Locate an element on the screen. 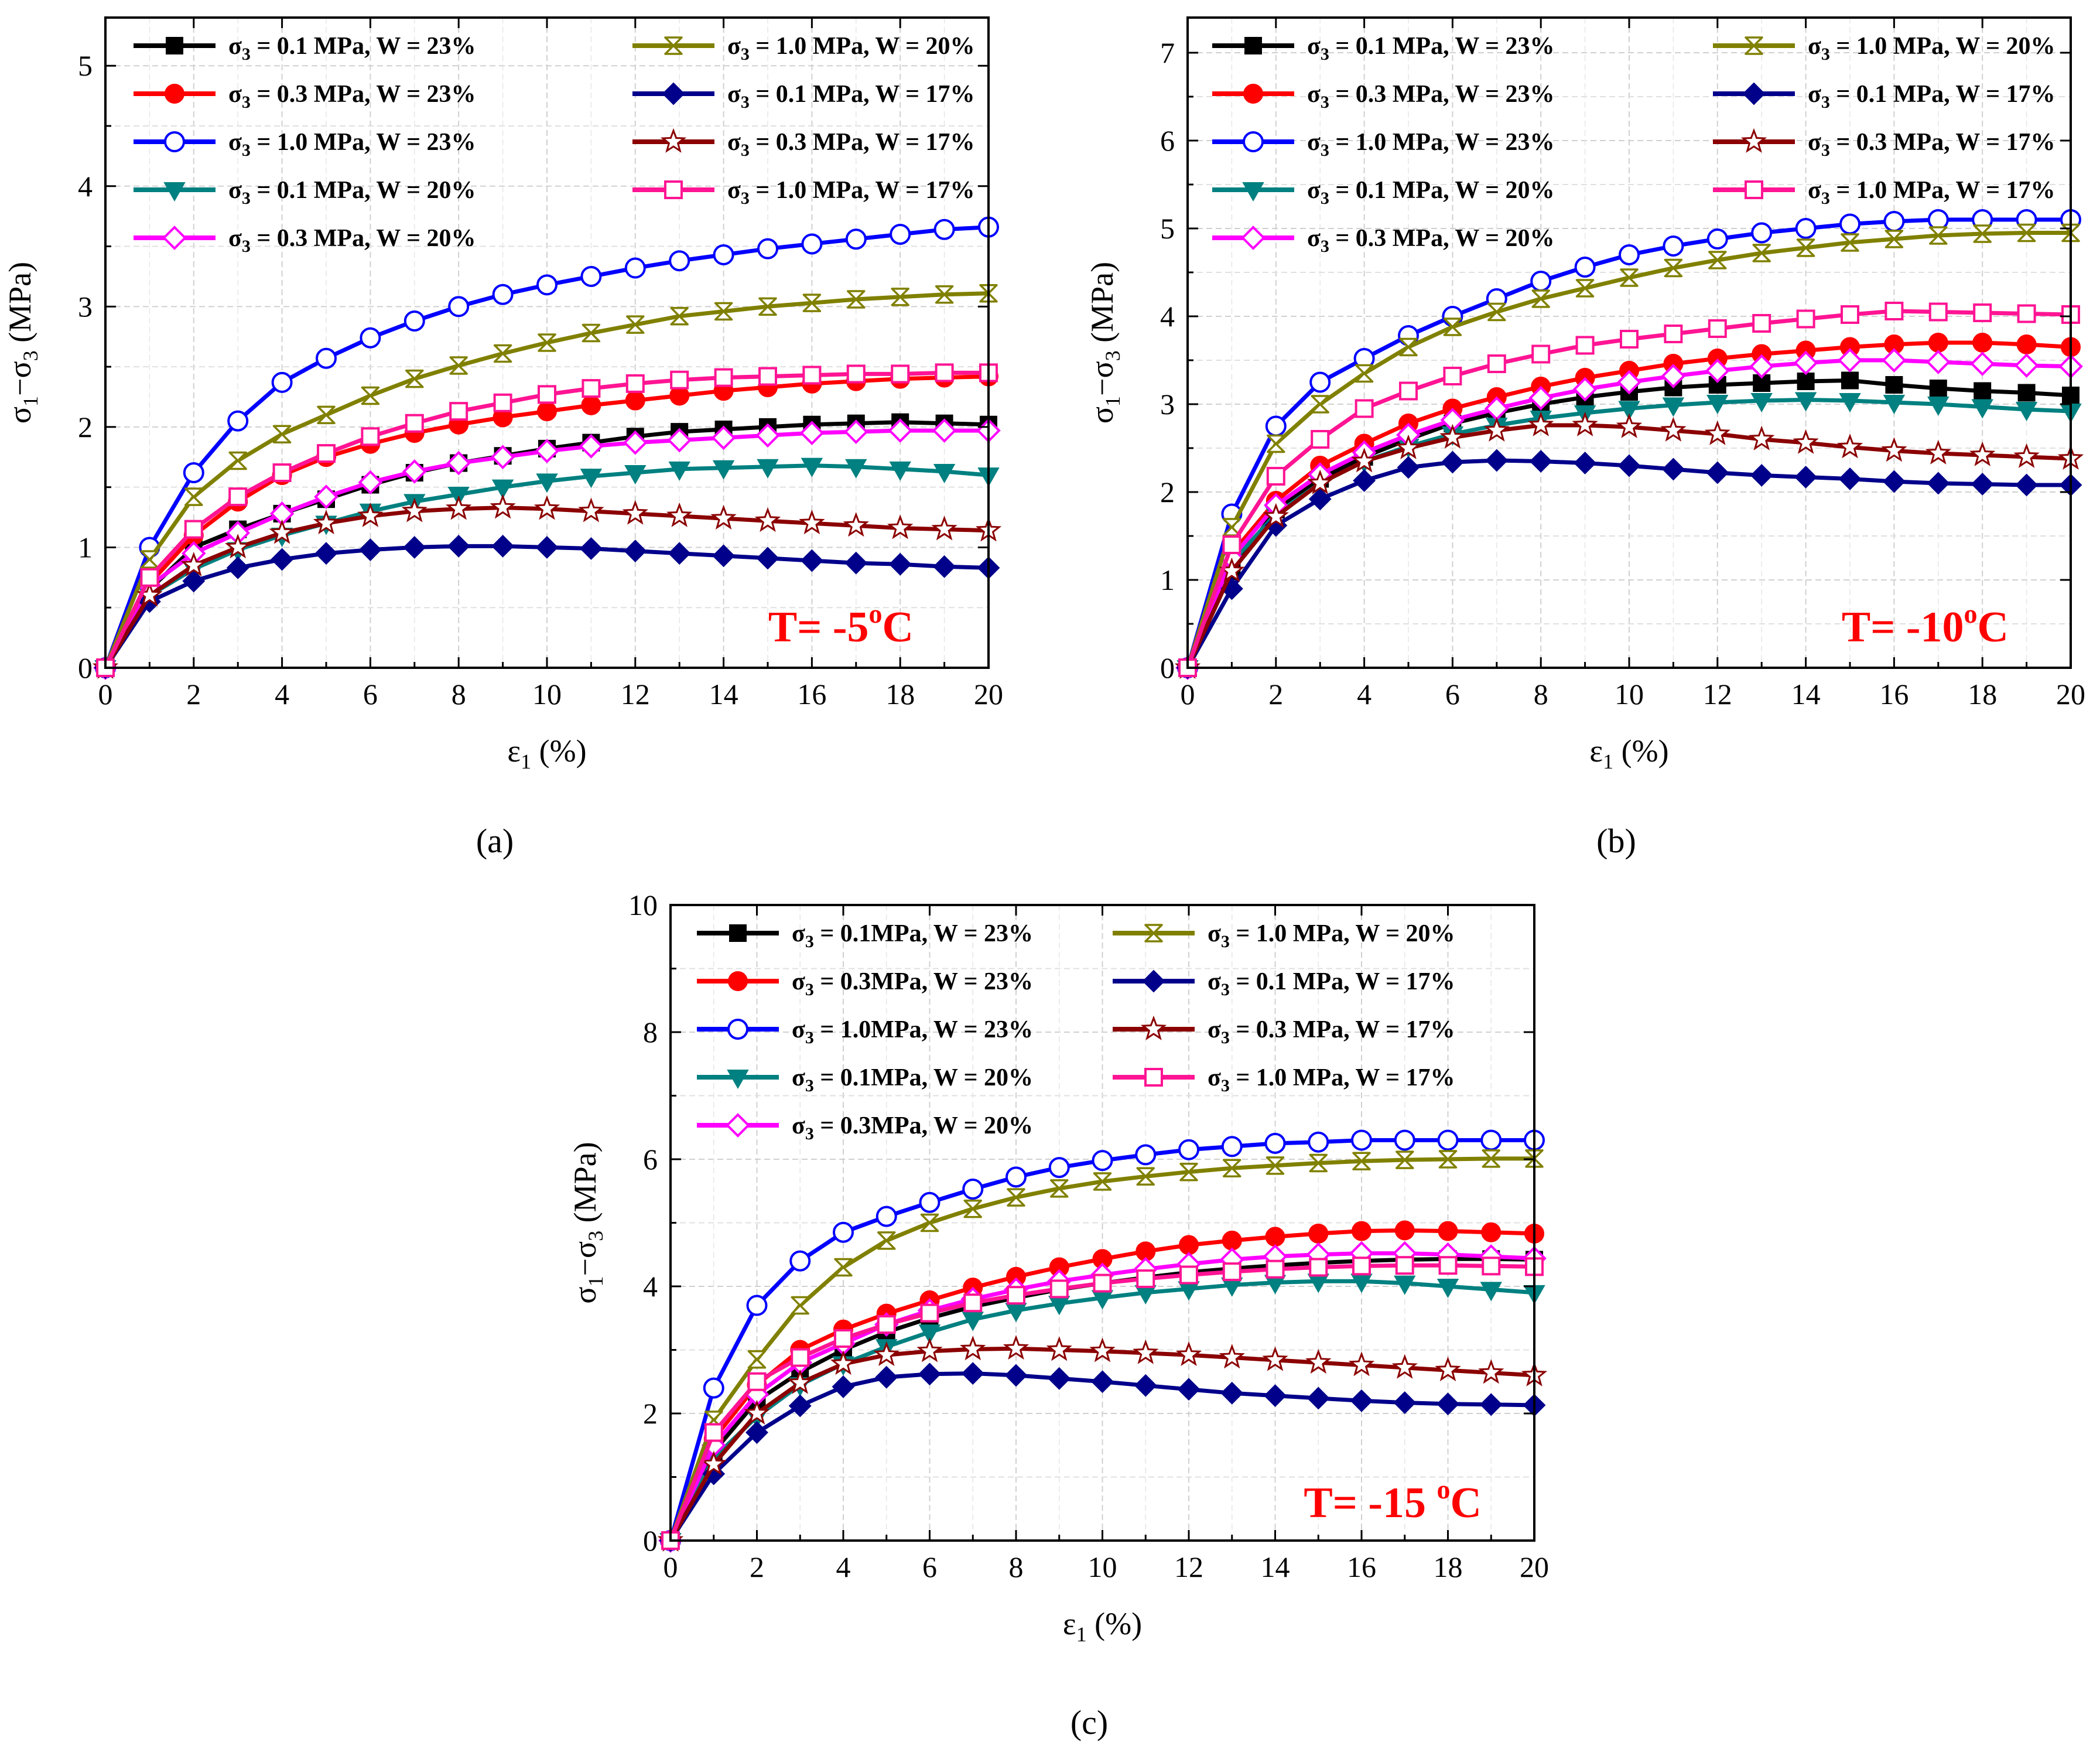  legend-value: = 0.1MPa, W = 23% is located at coordinates (923, 933).